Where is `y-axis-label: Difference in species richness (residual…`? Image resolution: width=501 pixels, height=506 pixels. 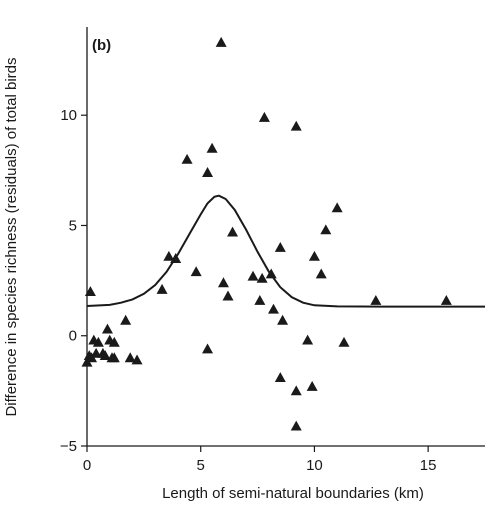
y-axis-label: Difference in species richness (residual… is located at coordinates (11, 236).